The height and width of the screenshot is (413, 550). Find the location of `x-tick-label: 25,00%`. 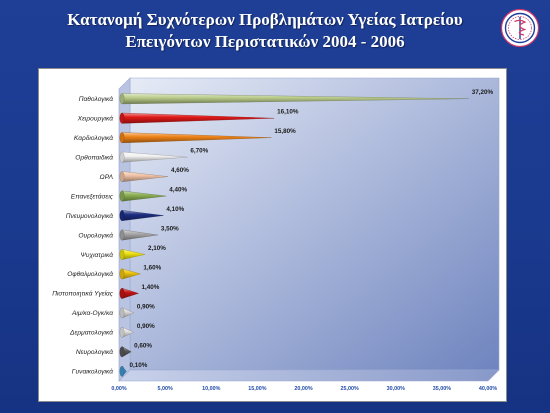

x-tick-label: 25,00% is located at coordinates (349, 389).